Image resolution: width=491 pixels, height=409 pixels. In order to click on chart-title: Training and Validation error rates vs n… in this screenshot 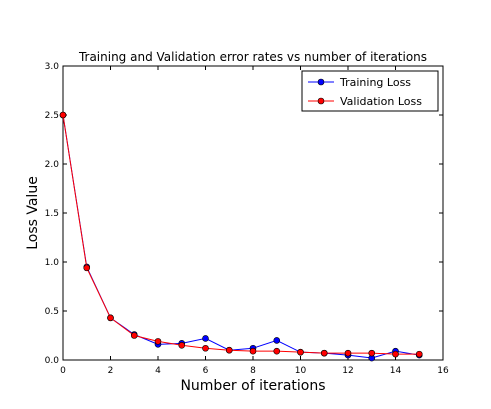, I will do `click(252, 57)`.